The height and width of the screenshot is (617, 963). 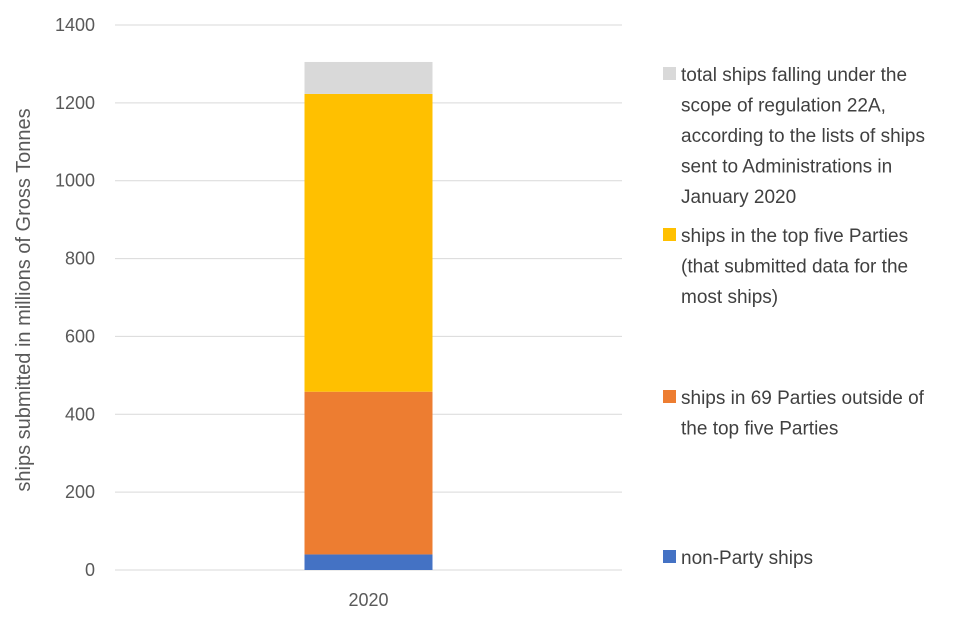 What do you see at coordinates (90, 570) in the screenshot?
I see `y-tick-label: 0` at bounding box center [90, 570].